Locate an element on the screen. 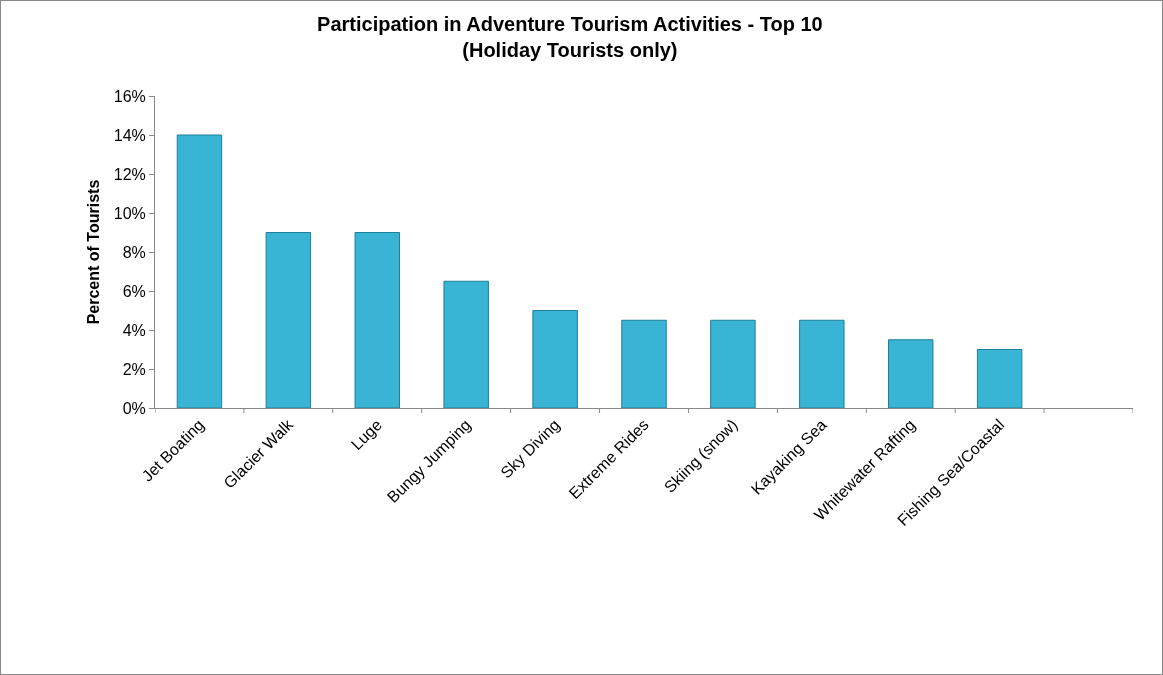 The height and width of the screenshot is (675, 1163). chart-title: Participation in Adventure Tourism Activities - Top 10 (Holiday Tourists only) is located at coordinates (570, 37).